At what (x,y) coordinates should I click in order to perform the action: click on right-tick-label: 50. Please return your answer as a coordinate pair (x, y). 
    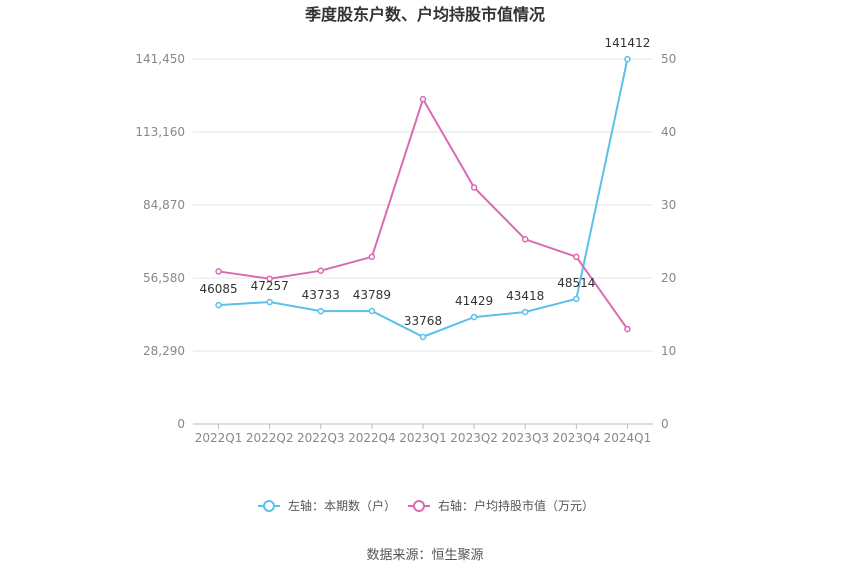
    Looking at the image, I should click on (668, 59).